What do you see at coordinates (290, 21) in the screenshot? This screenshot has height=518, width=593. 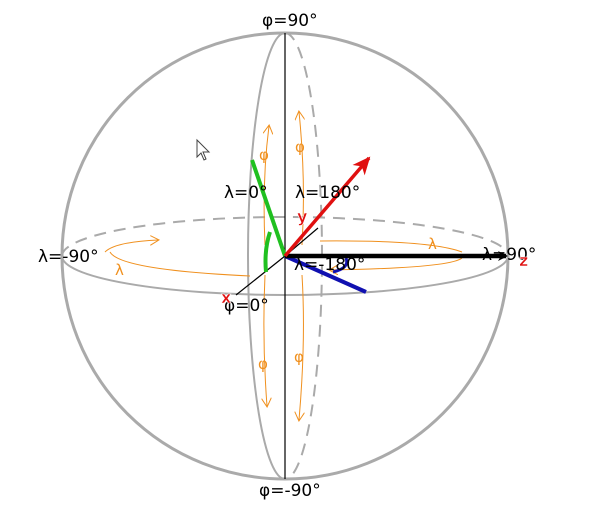 I see `label-north-pole: φ=90°` at bounding box center [290, 21].